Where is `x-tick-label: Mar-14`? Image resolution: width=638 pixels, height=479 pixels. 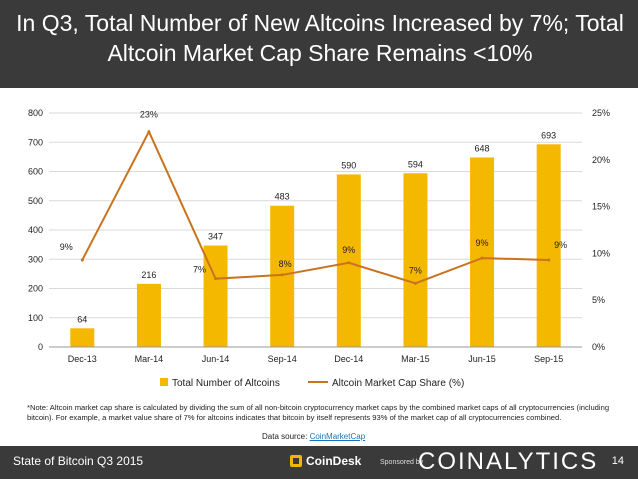 x-tick-label: Mar-14 is located at coordinates (149, 359).